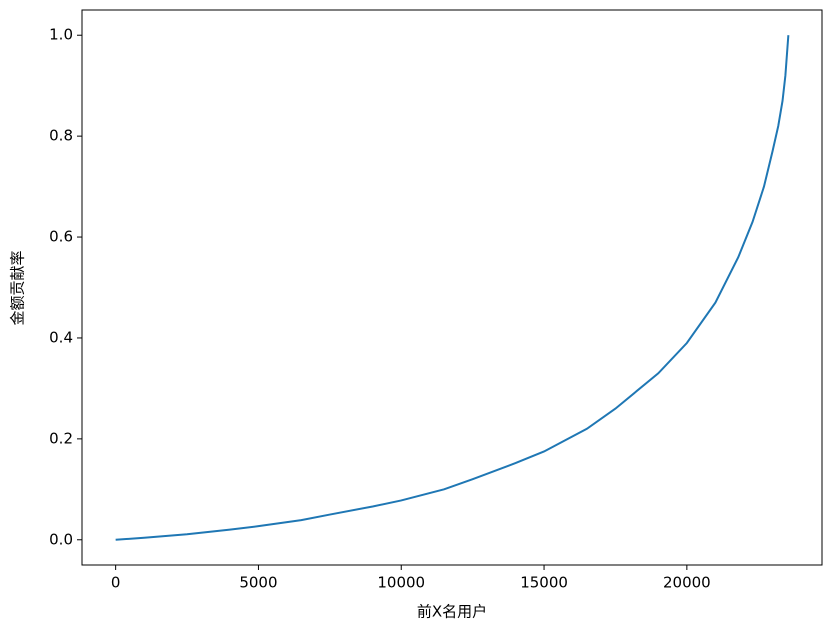 This screenshot has width=834, height=631. I want to click on x-tick-label: 5000, so click(258, 583).